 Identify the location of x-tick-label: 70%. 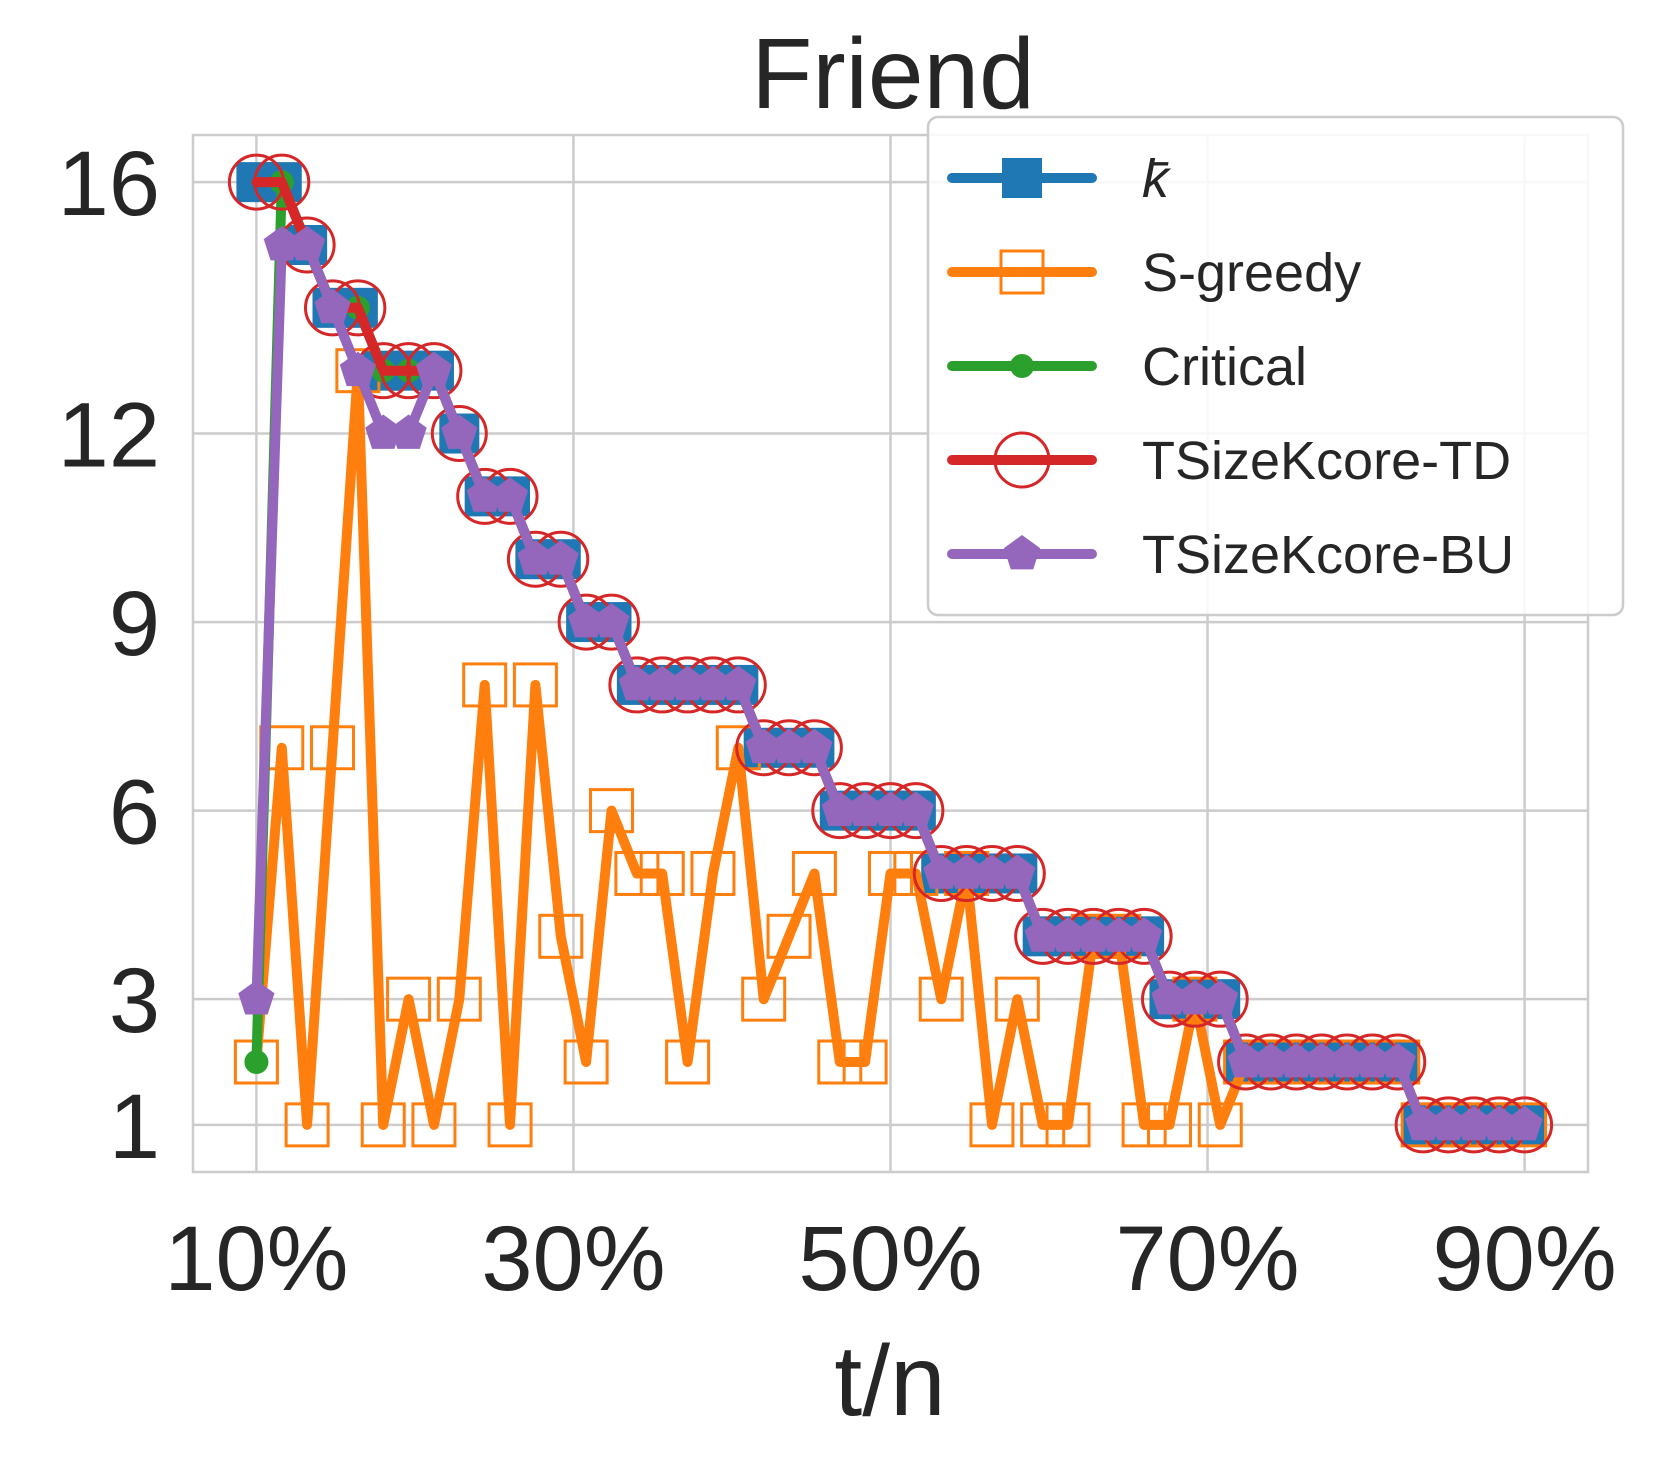
(1207, 1259).